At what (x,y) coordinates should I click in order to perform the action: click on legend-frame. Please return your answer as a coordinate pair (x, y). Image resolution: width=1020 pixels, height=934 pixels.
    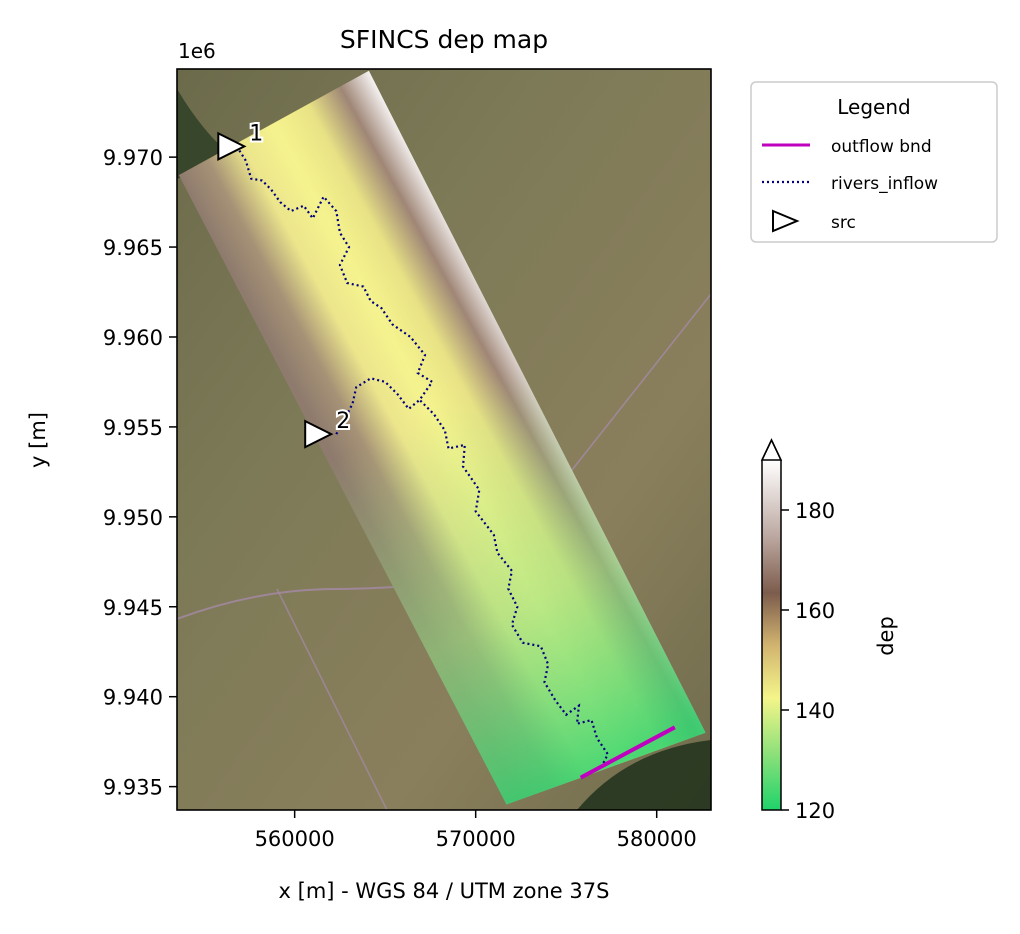
    Looking at the image, I should click on (874, 162).